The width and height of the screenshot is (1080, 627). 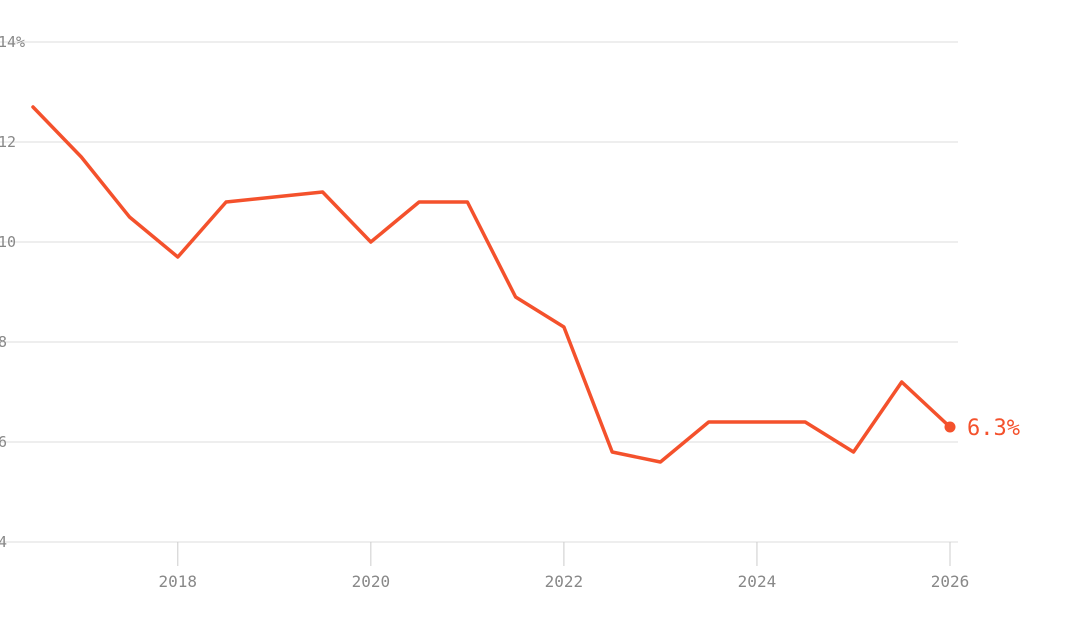 What do you see at coordinates (371, 581) in the screenshot?
I see `x-tick-label: 2020` at bounding box center [371, 581].